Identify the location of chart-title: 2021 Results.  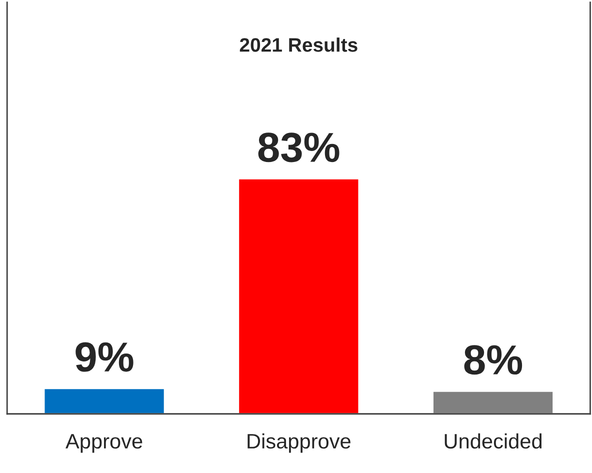
(299, 45).